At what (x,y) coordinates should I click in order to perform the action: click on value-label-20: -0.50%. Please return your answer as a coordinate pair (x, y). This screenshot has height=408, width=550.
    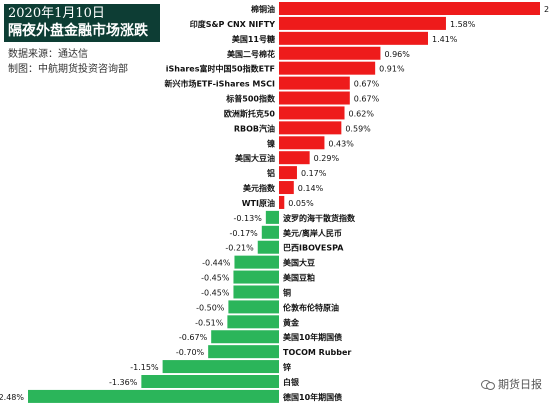
    Looking at the image, I should click on (210, 307).